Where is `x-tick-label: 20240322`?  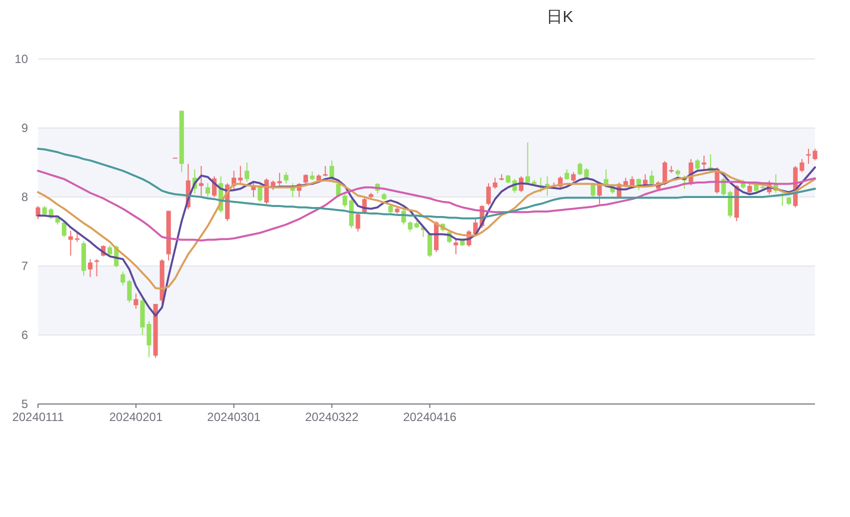
x-tick-label: 20240322 is located at coordinates (332, 417).